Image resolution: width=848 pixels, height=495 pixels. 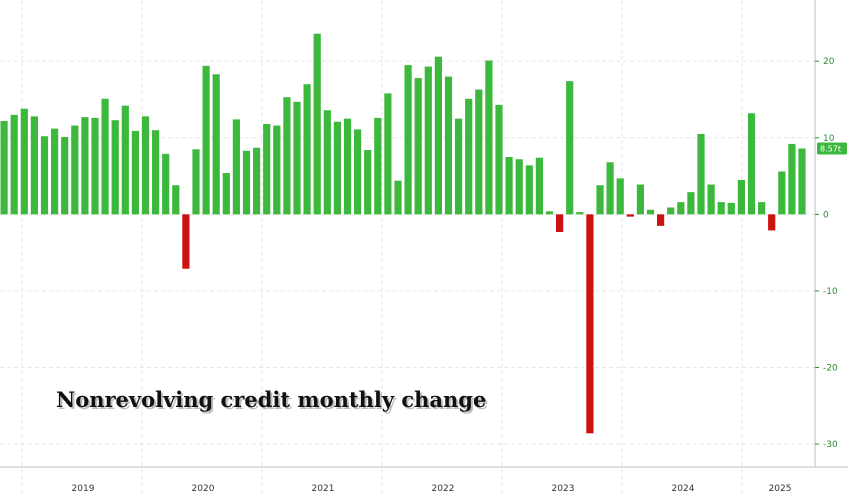 What do you see at coordinates (830, 368) in the screenshot?
I see `y-tick-label: -20` at bounding box center [830, 368].